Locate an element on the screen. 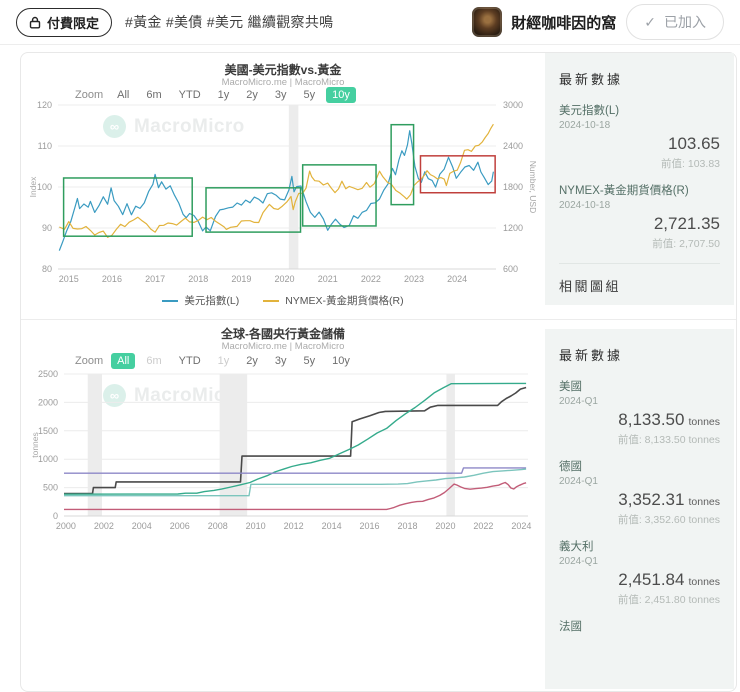  data-value: 2,451.84 tonnes is located at coordinates (639, 580).